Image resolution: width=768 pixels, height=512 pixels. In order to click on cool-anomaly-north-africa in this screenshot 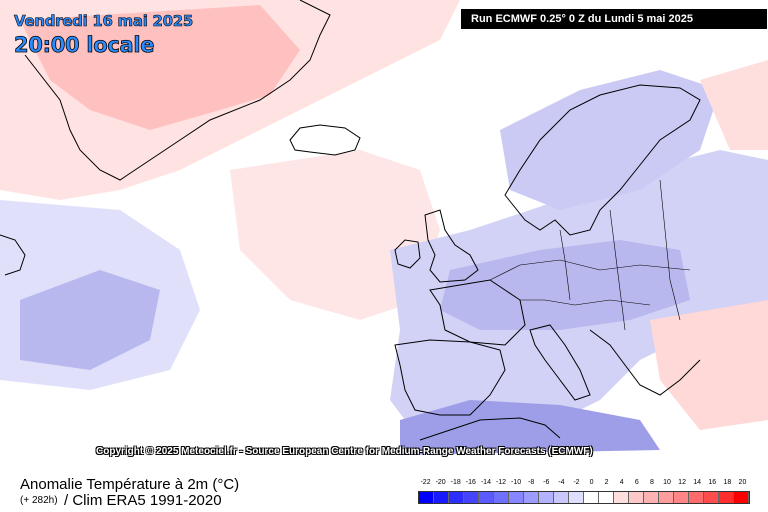, I will do `click(530, 427)`.